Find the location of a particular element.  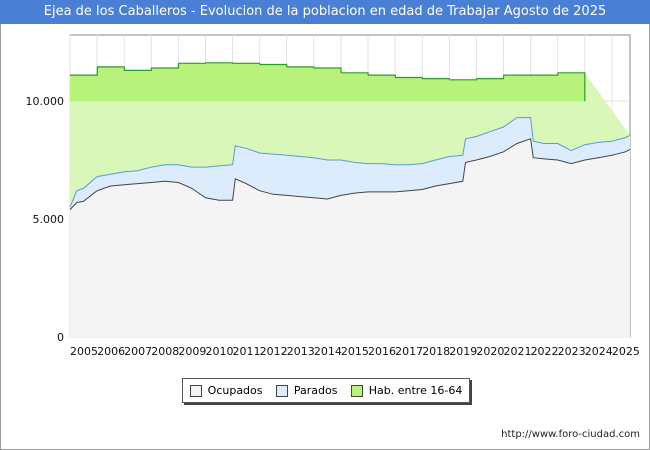

legend-item-parados: Parados is located at coordinates (306, 390).